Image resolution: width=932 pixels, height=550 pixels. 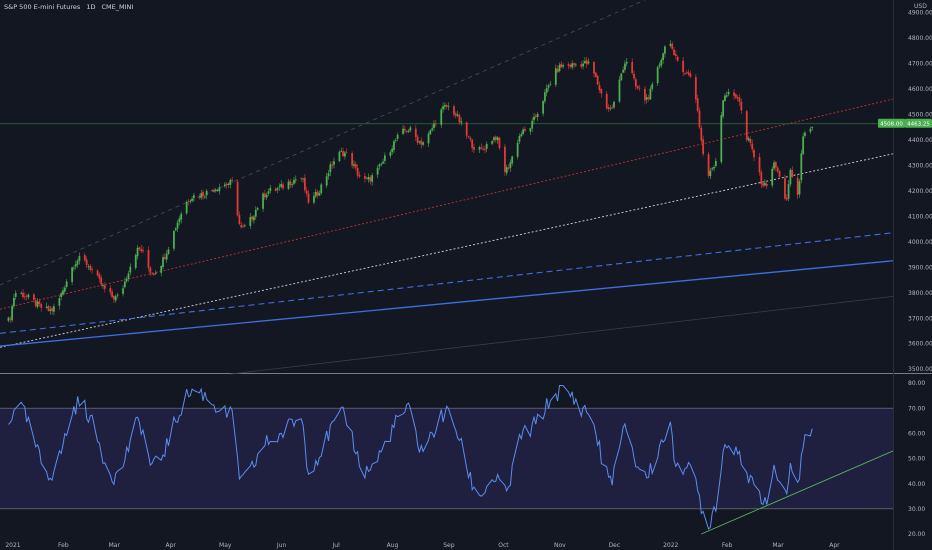 I want to click on rsi-trendline-green, so click(x=797, y=492).